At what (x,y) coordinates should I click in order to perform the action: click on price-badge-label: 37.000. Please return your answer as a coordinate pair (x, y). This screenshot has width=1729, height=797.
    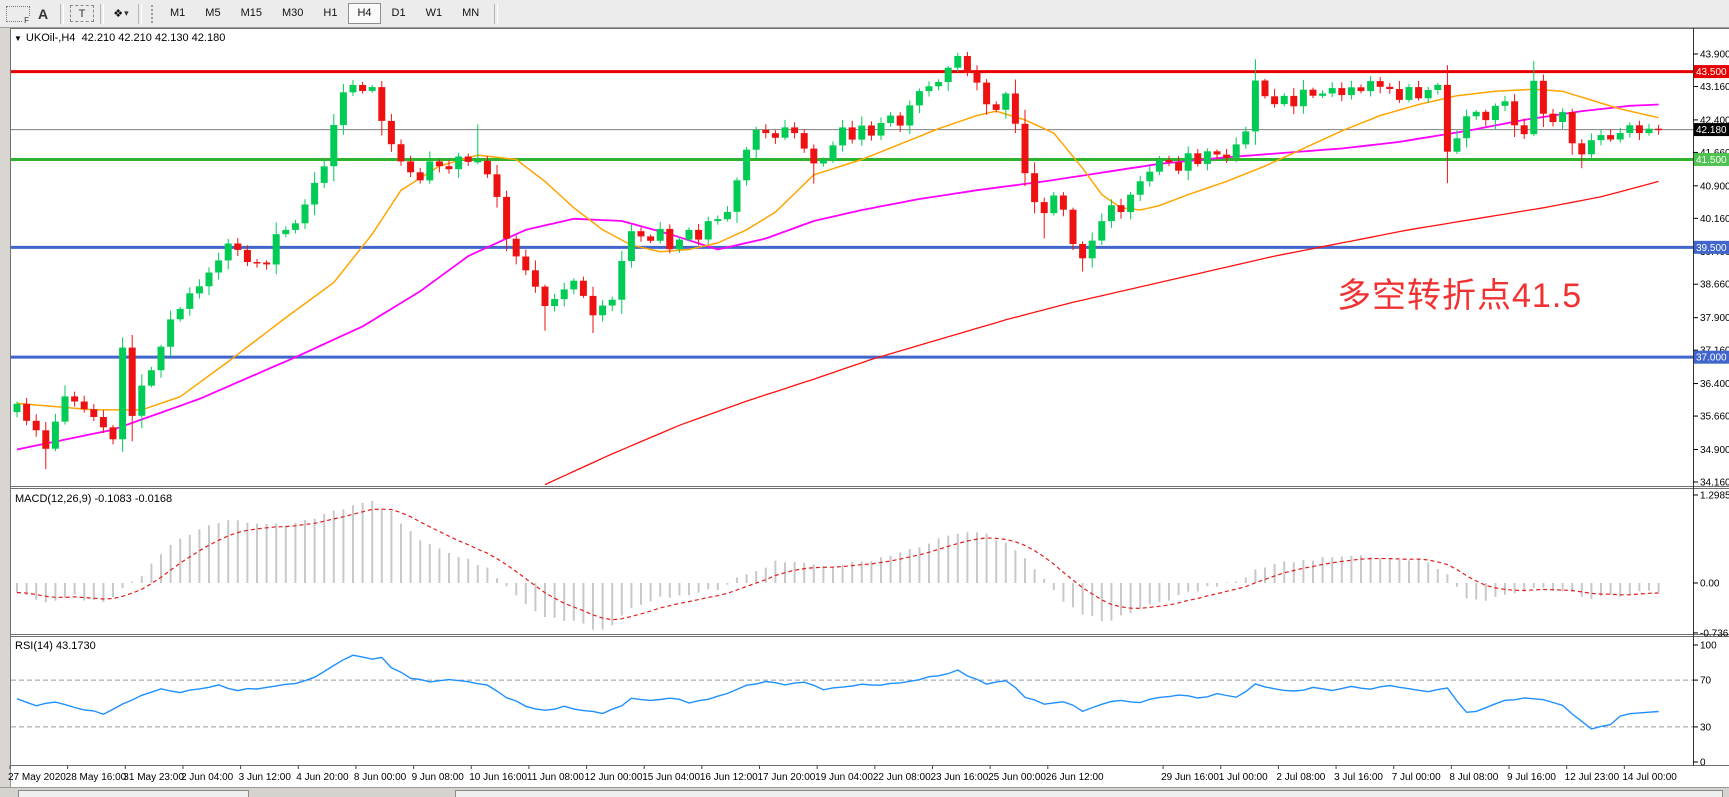
    Looking at the image, I should click on (1711, 358).